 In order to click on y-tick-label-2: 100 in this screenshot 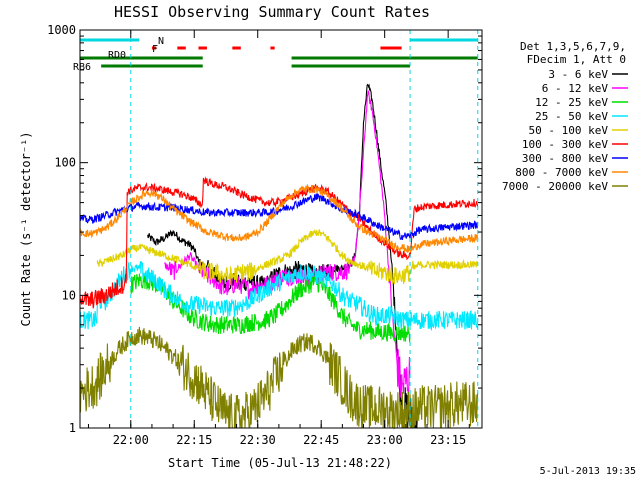, I will do `click(65, 163)`.